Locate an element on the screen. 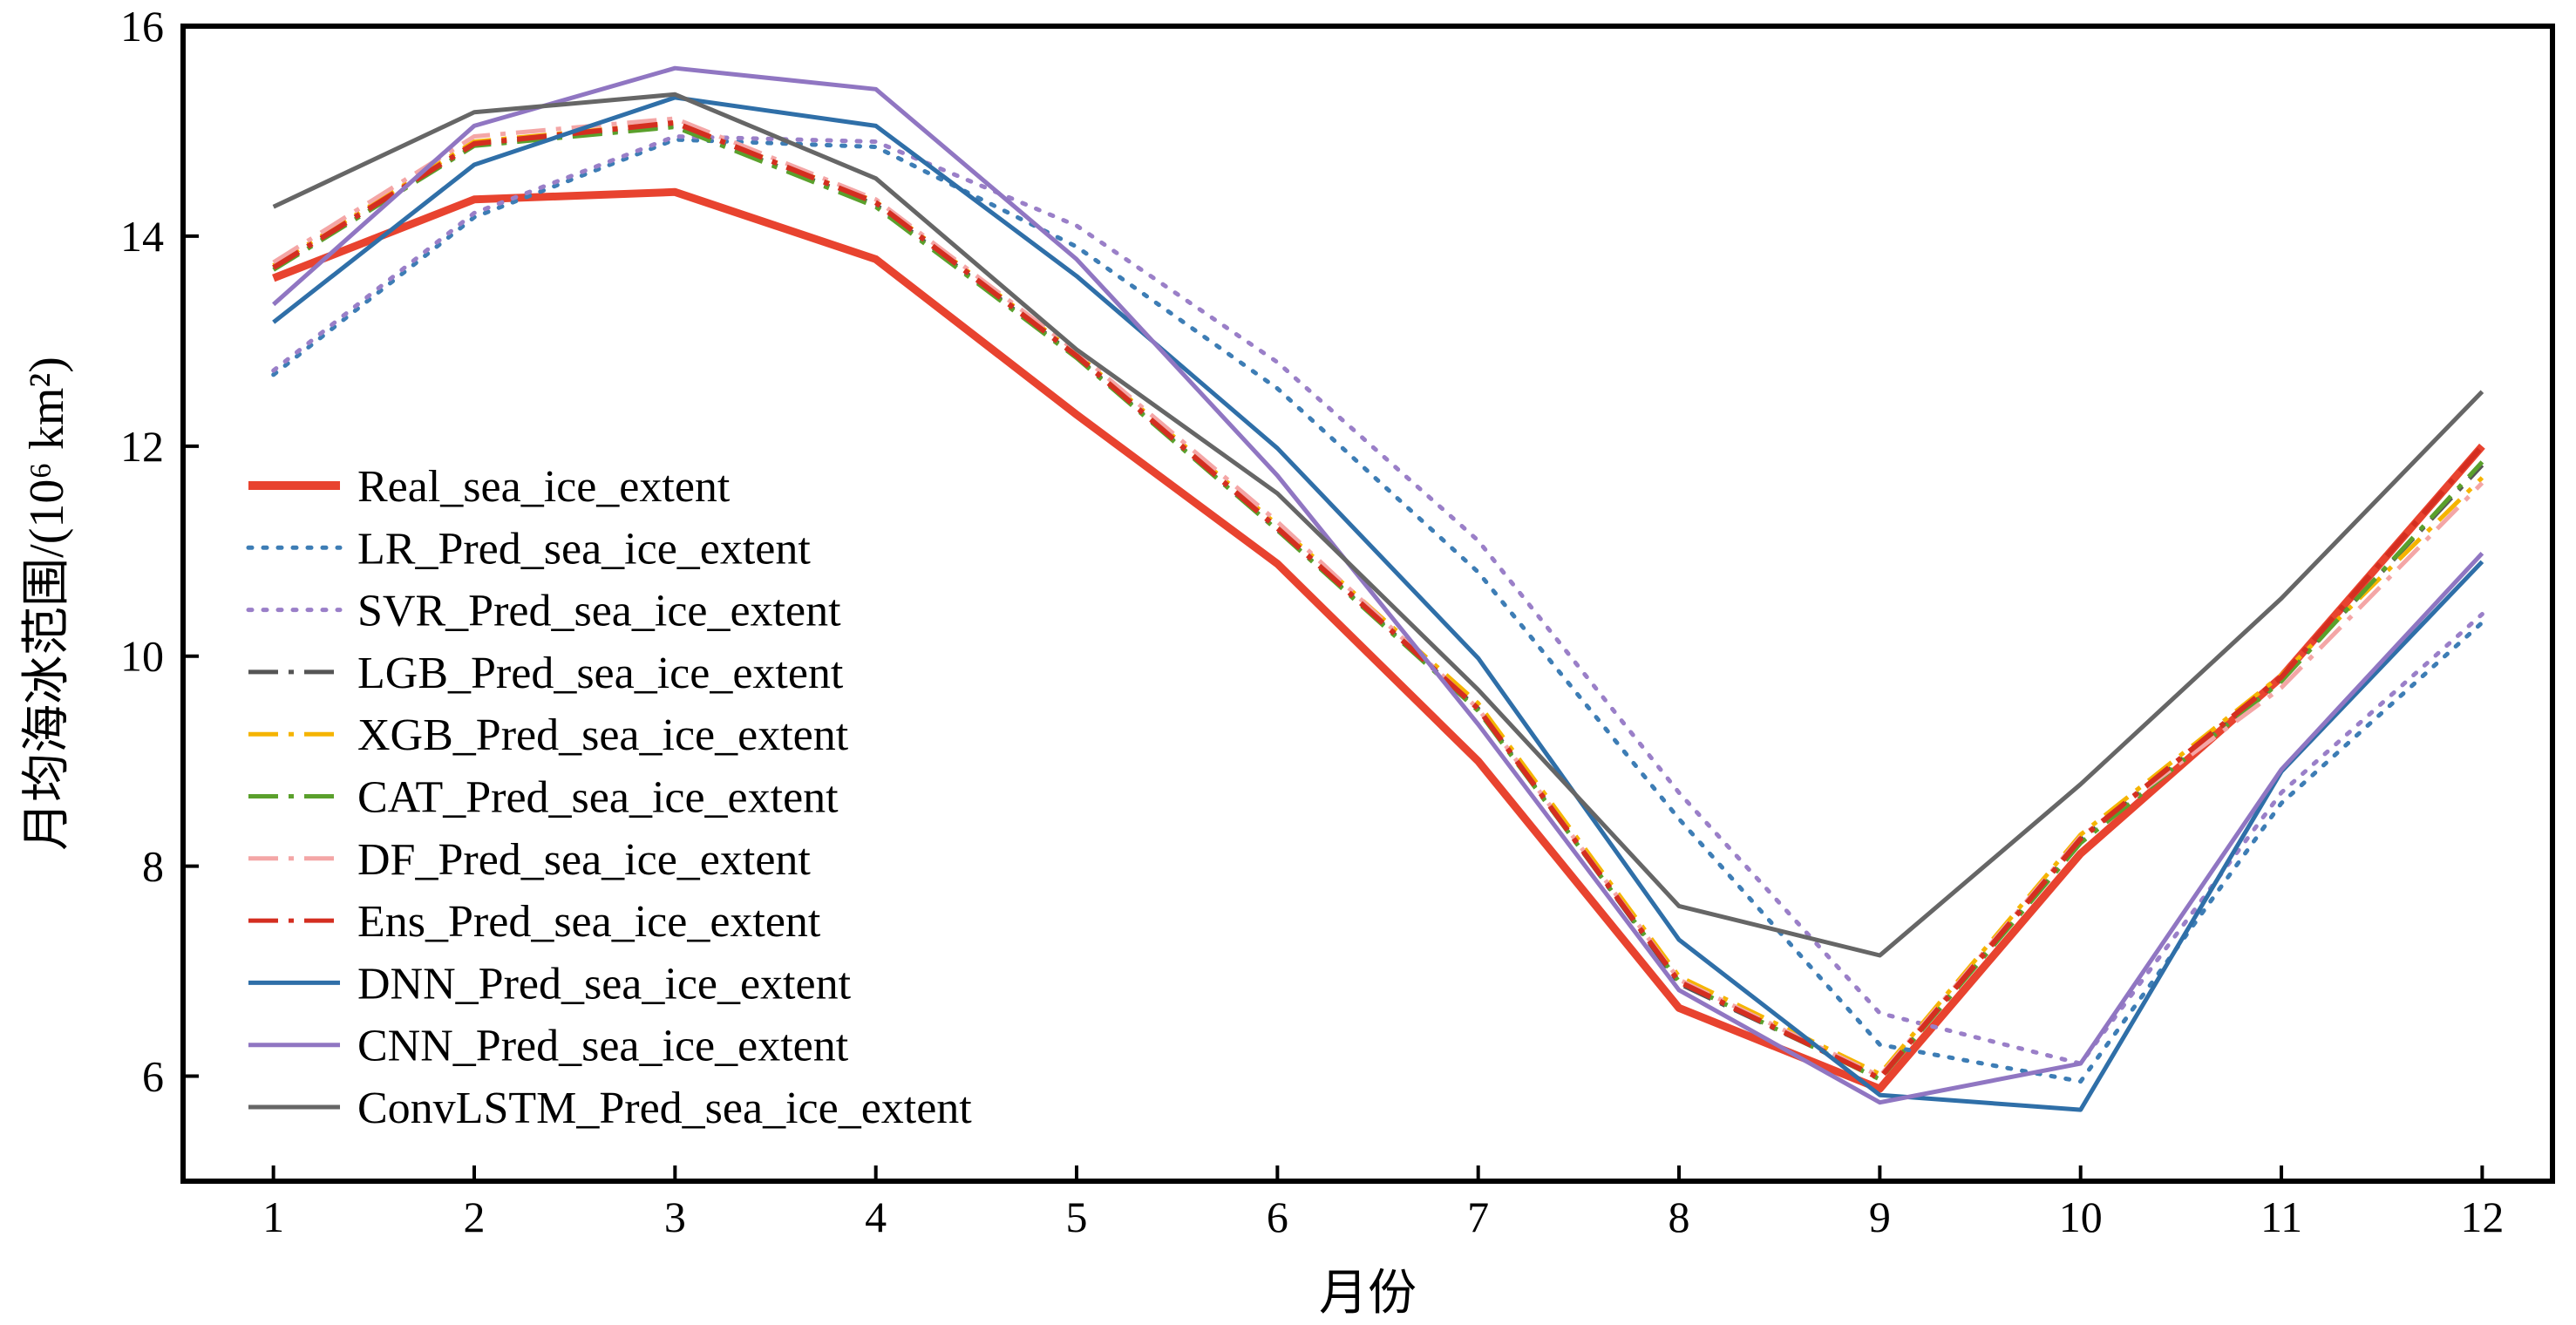 This screenshot has width=2576, height=1325. y-tick-label: 8 is located at coordinates (153, 866).